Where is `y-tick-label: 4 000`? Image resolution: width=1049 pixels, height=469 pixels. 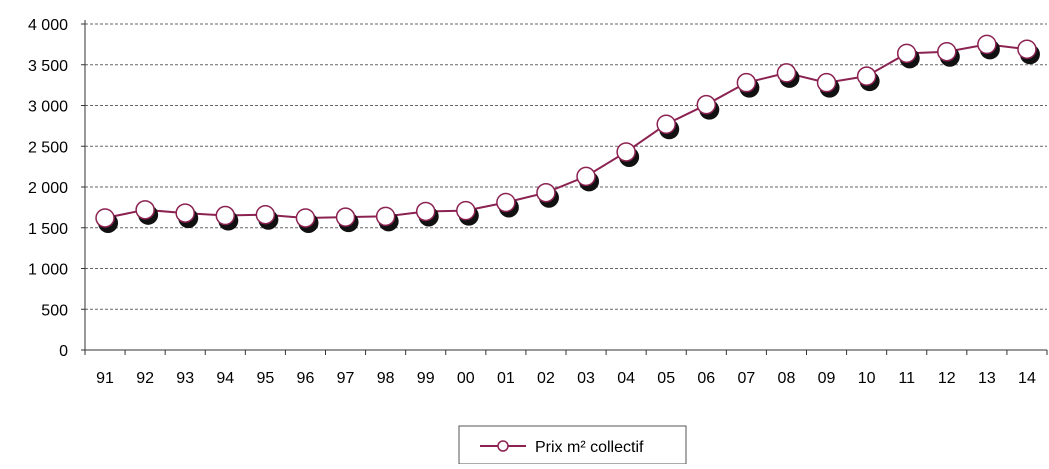
y-tick-label: 4 000 is located at coordinates (48, 25).